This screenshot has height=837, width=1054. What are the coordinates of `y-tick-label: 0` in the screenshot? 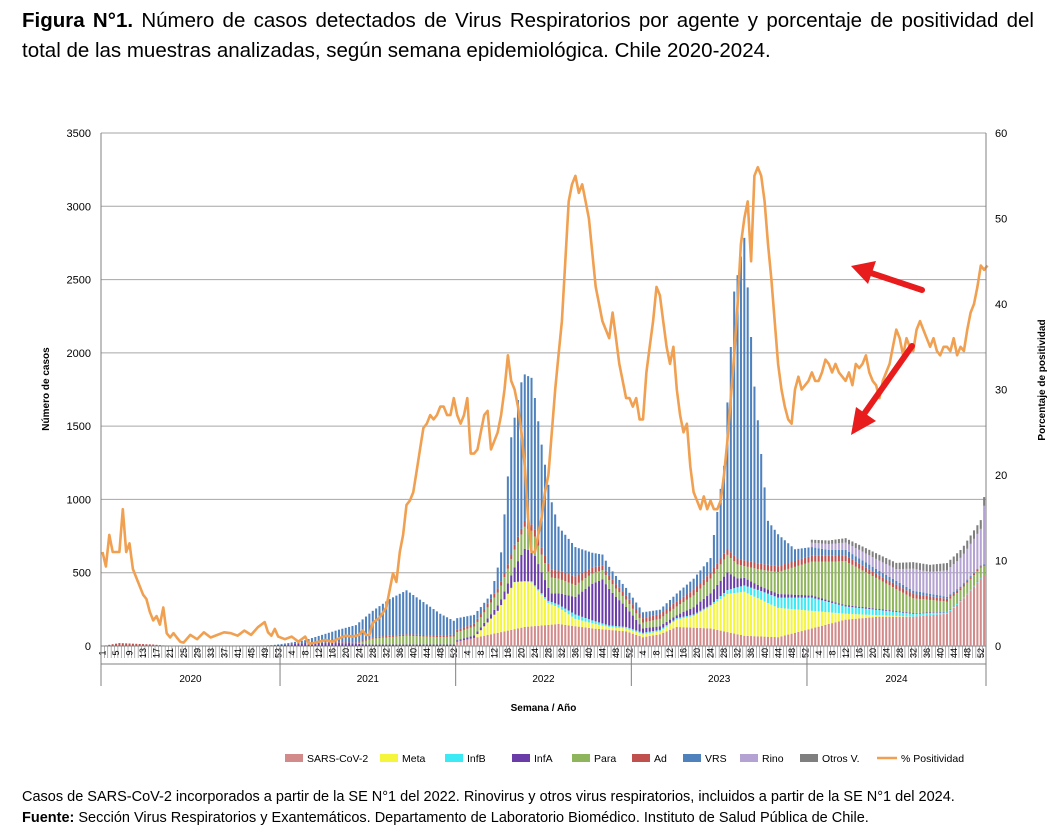 It's located at (88, 647).